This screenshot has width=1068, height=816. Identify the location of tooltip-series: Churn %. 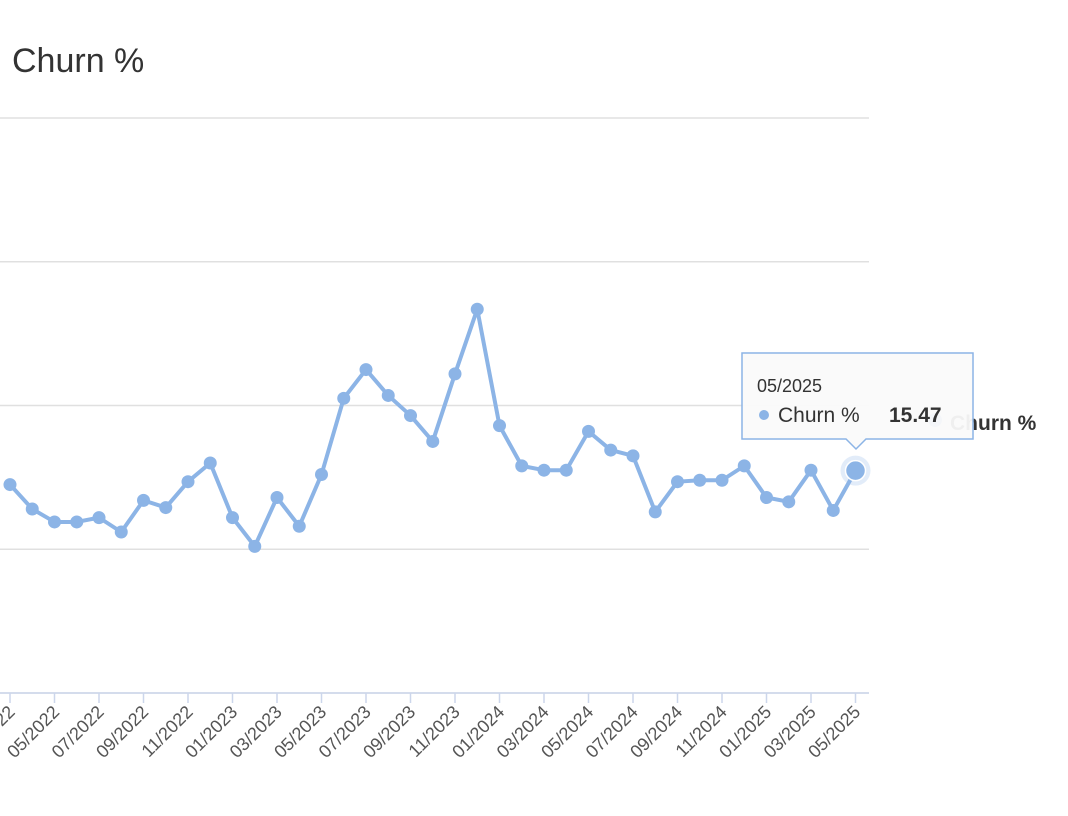
(819, 415).